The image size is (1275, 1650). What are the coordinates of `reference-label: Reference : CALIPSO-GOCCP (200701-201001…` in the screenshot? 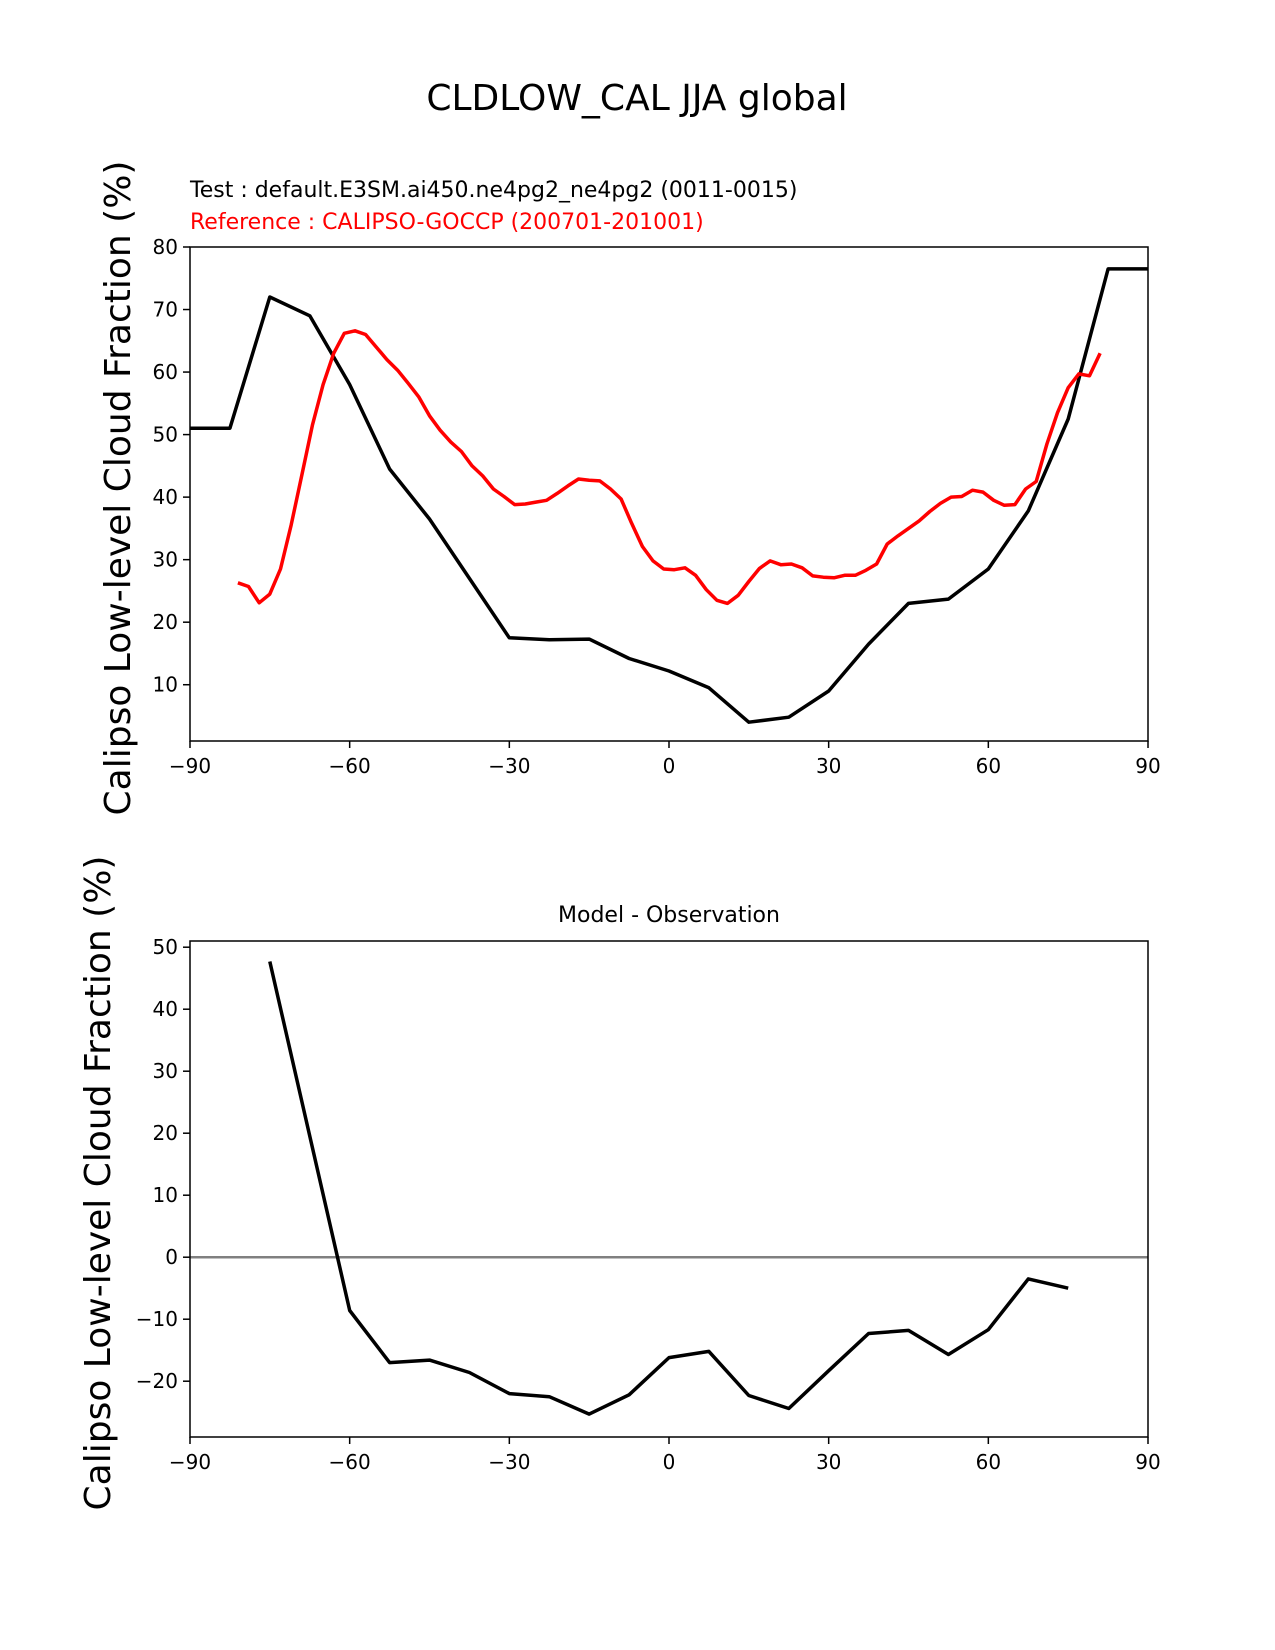 It's located at (447, 222).